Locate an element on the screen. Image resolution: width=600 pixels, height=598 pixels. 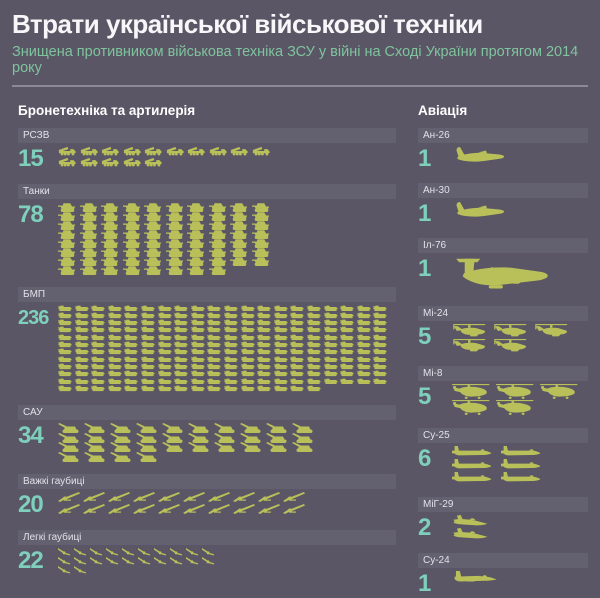
section-label-mi8: Мі-8 is located at coordinates (503, 373).